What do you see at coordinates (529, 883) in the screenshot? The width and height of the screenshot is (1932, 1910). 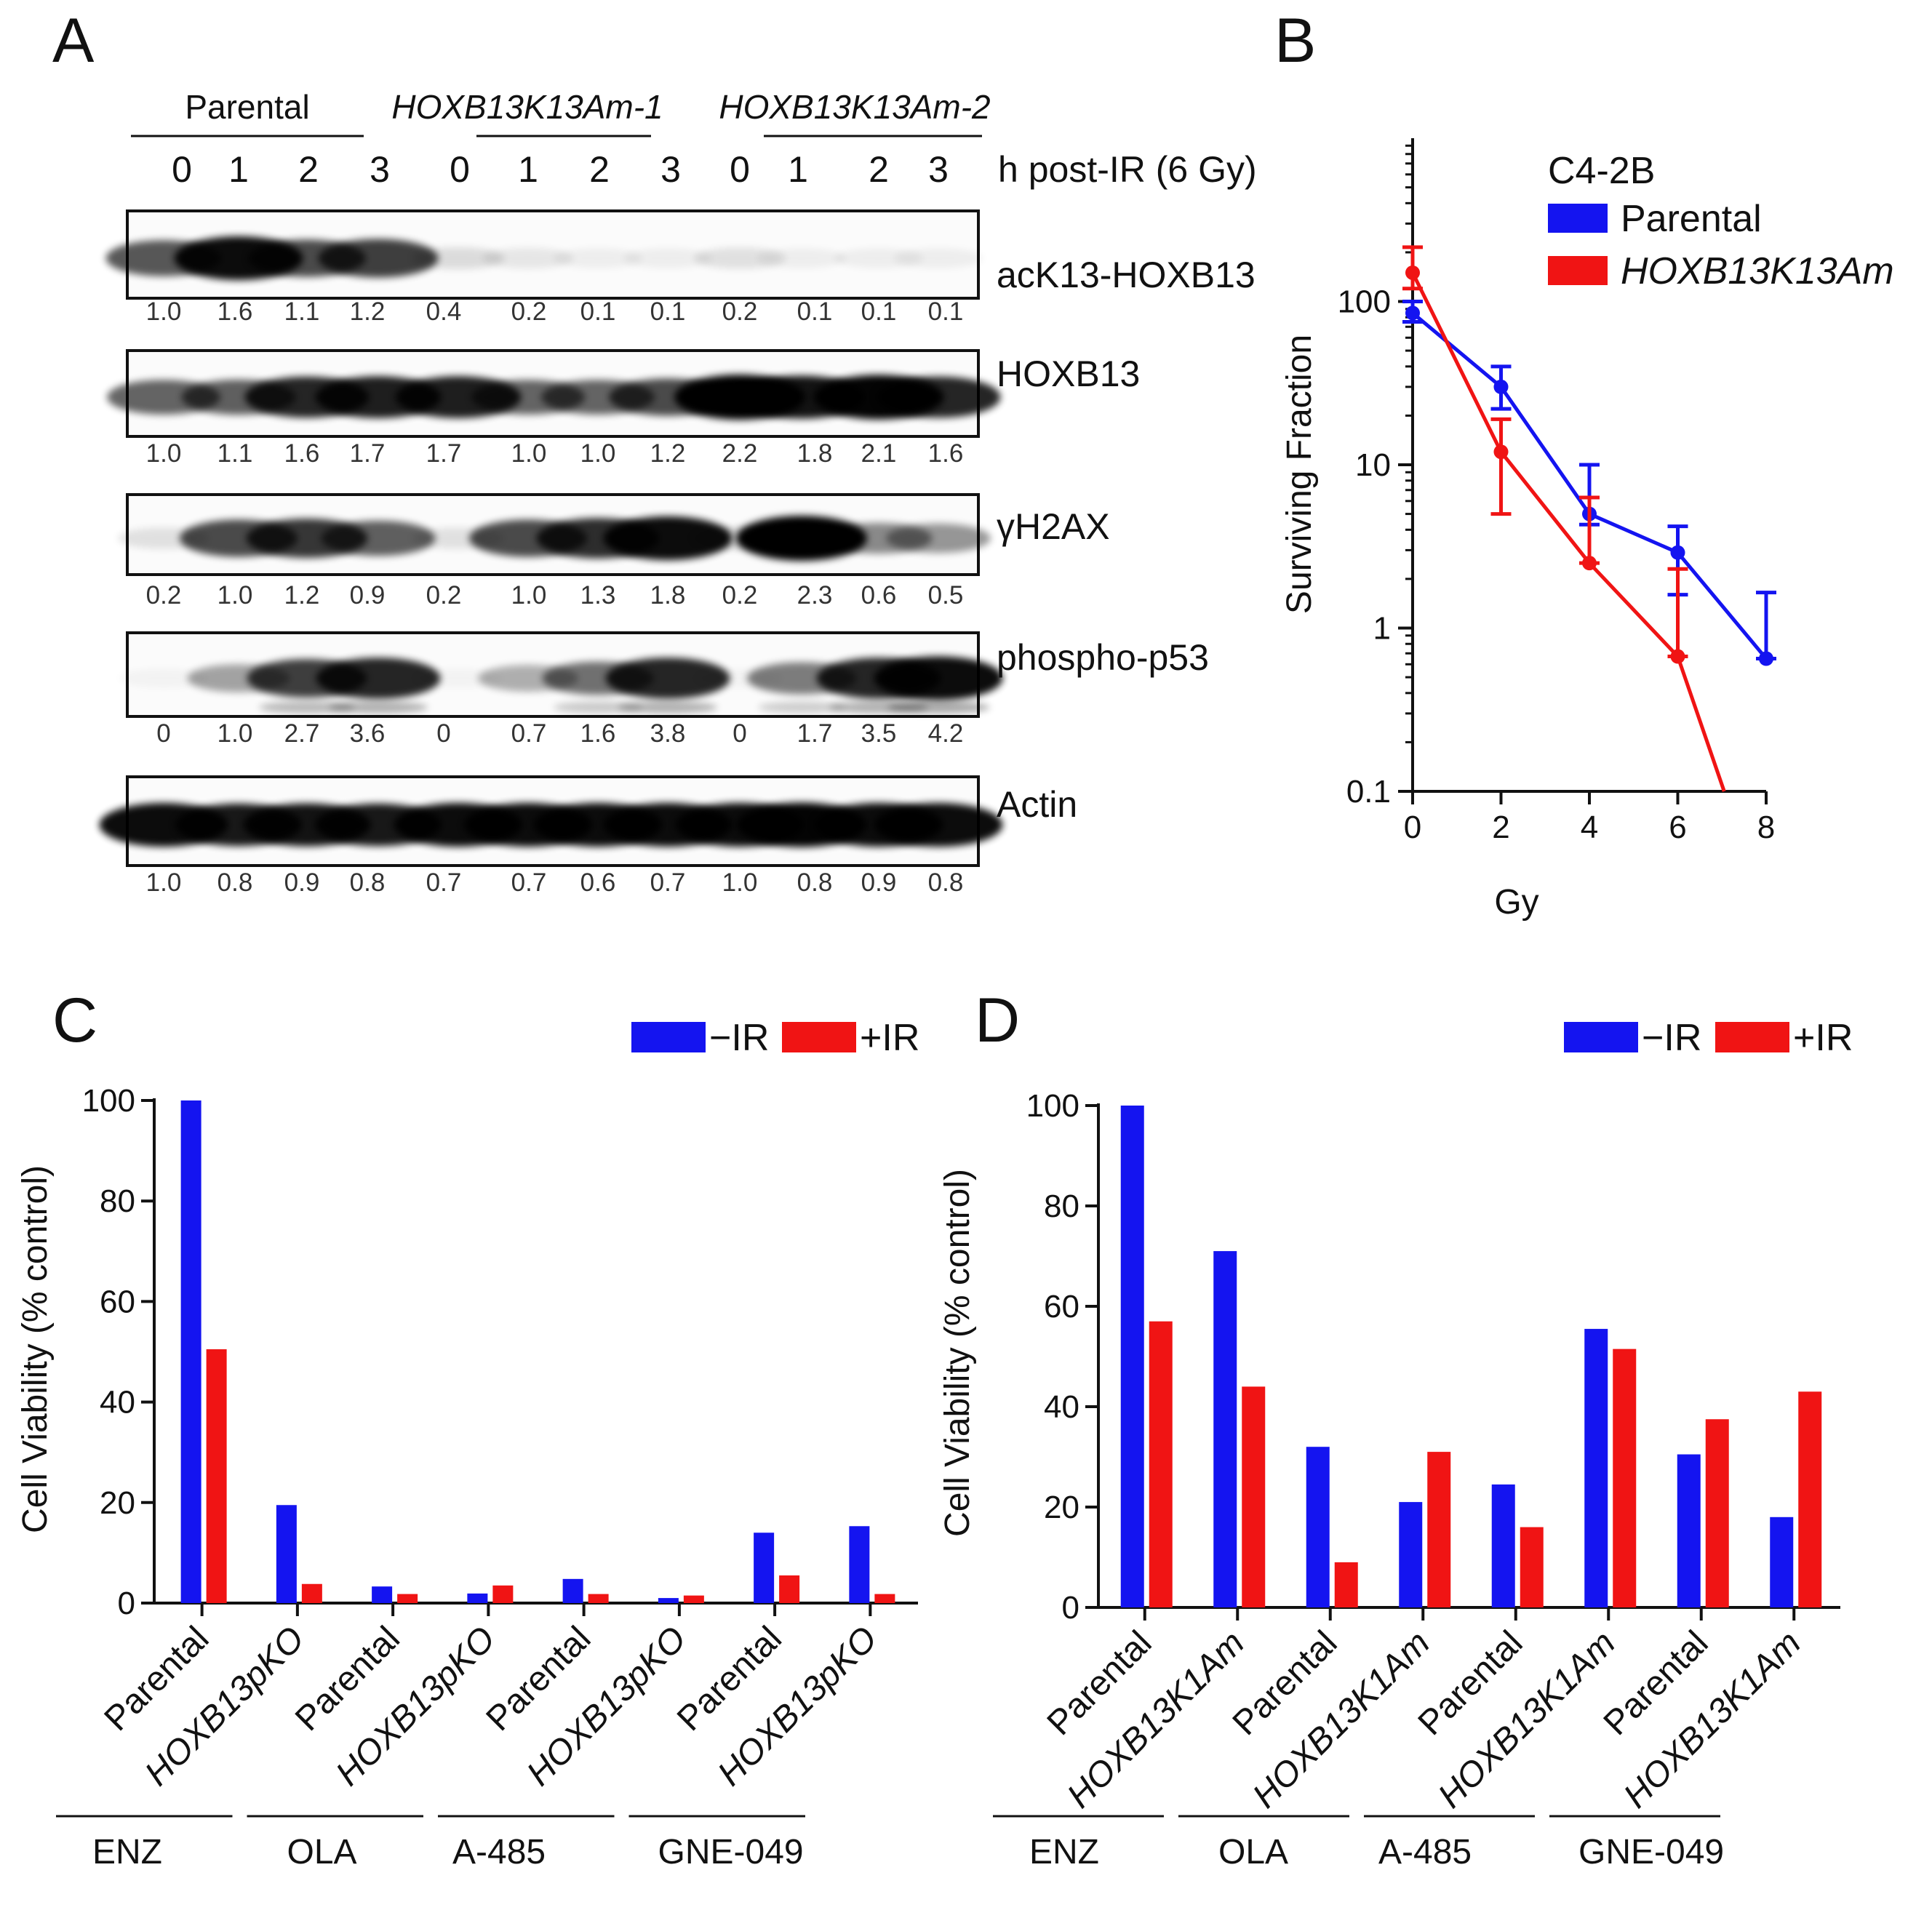 I see `blot-quant-value: 0.7` at bounding box center [529, 883].